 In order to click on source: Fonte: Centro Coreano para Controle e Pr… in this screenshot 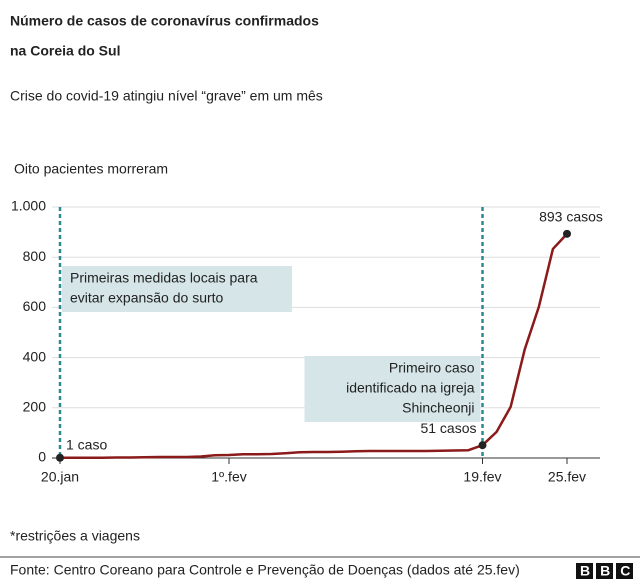, I will do `click(265, 570)`.